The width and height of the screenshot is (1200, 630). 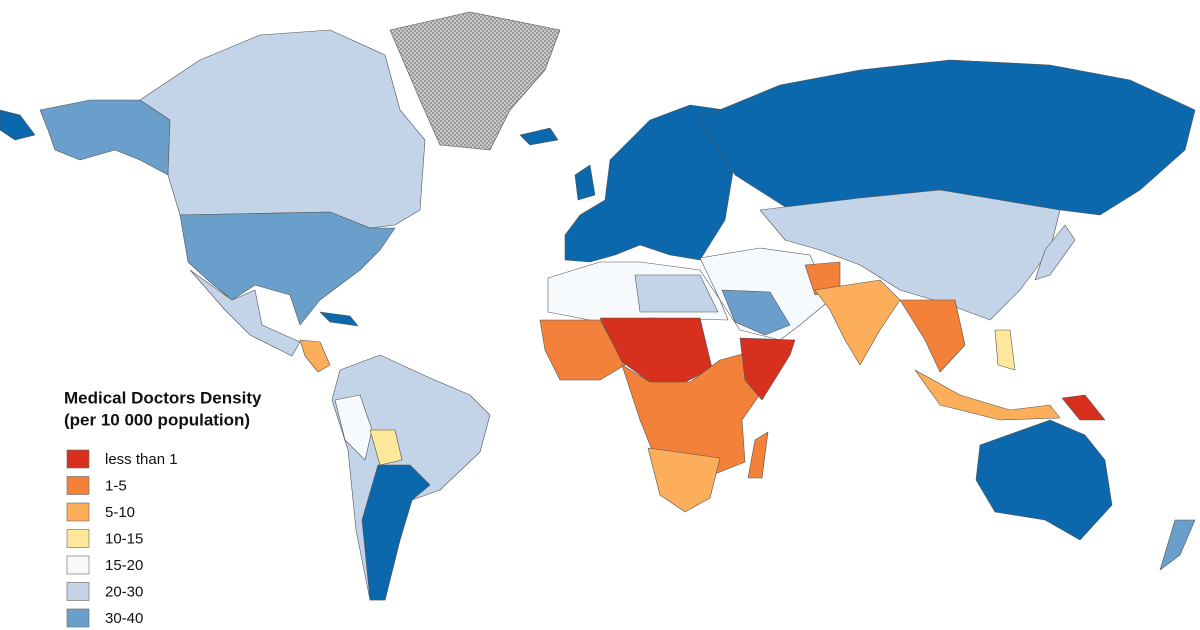 I want to click on mexico, so click(x=245, y=313).